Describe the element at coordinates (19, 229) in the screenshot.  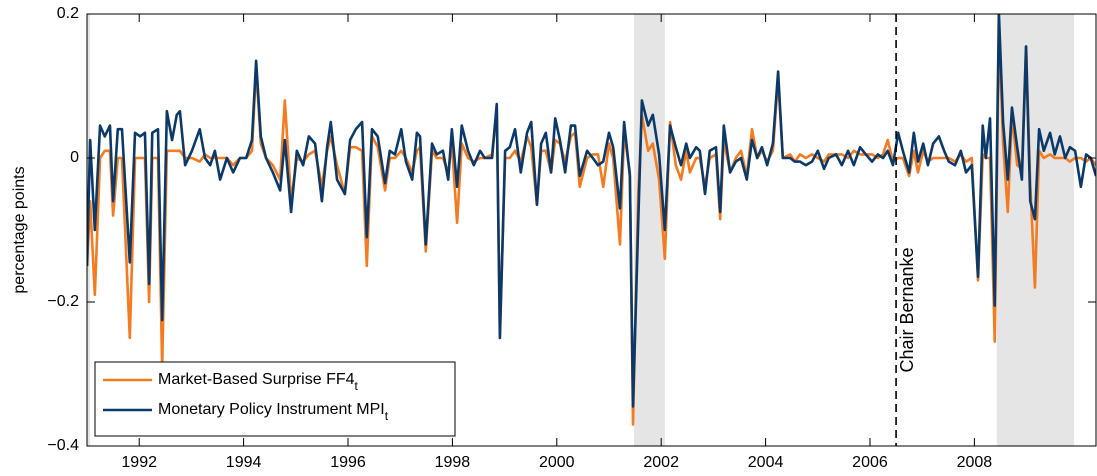
I see `y-axis-label: percentage points` at that location.